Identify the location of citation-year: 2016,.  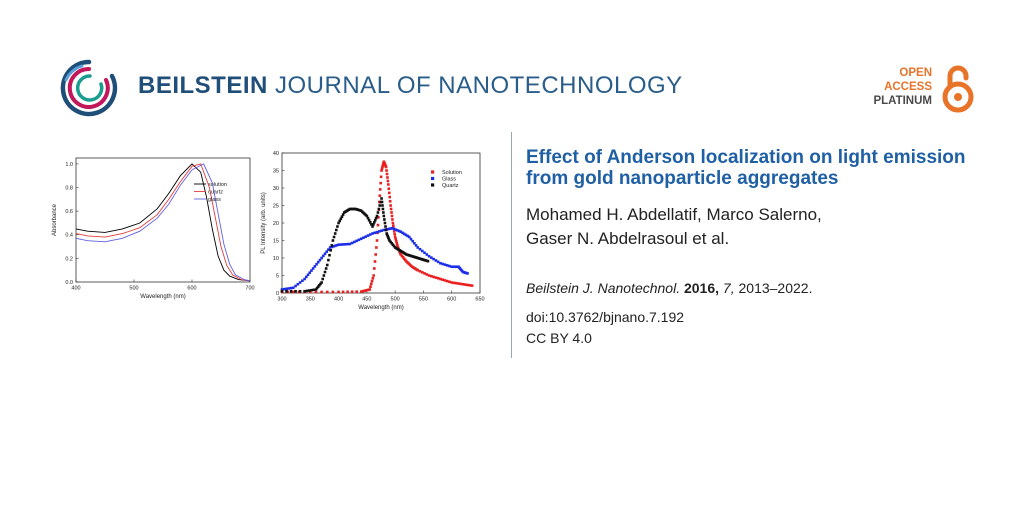
(701, 288).